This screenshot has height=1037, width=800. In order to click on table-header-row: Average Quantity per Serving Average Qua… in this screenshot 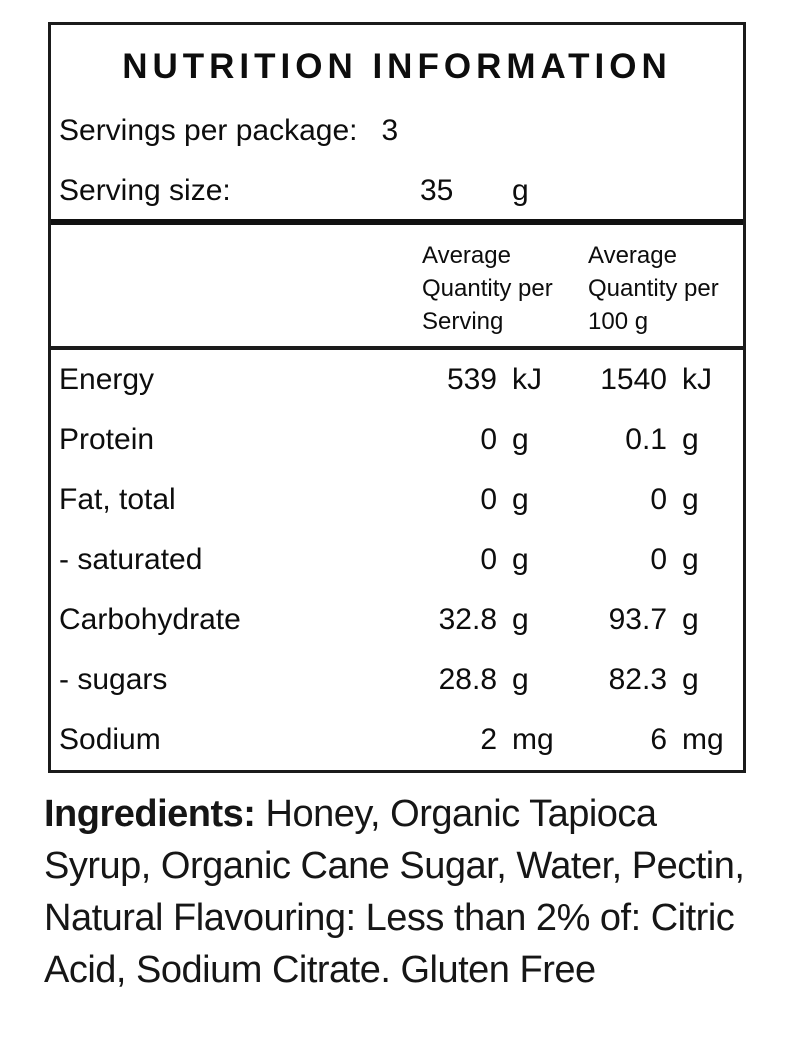, I will do `click(397, 287)`.